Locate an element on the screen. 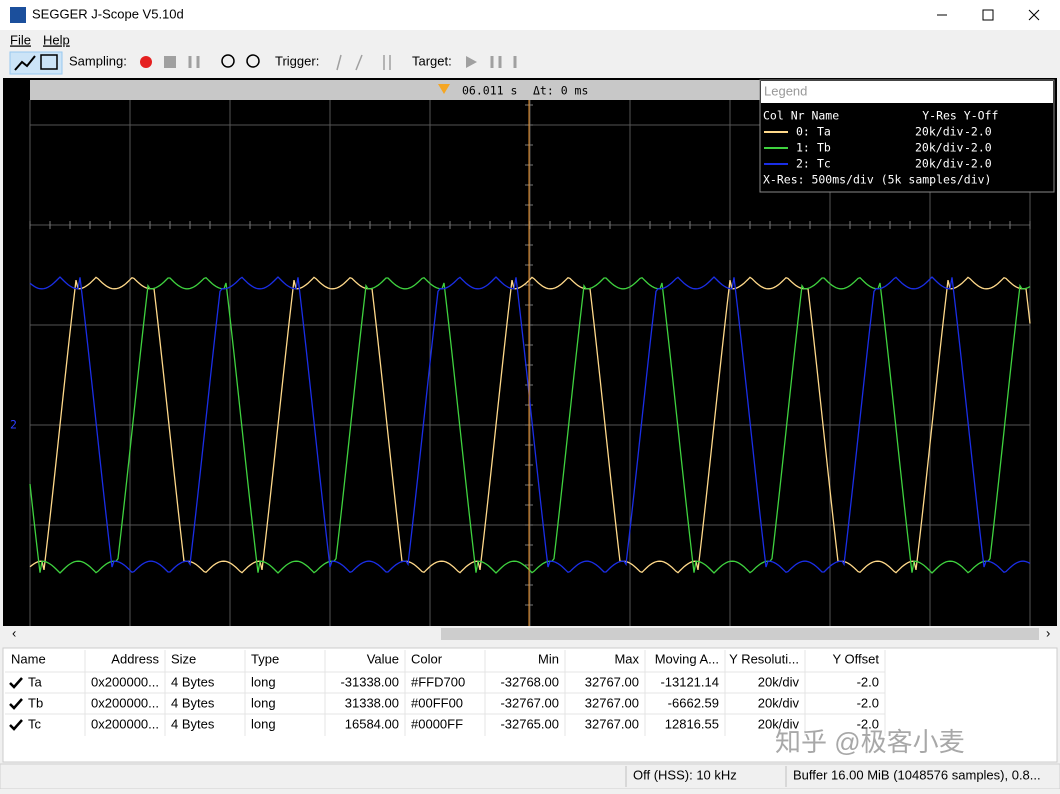 The height and width of the screenshot is (794, 1060). toolbar-label: Target: is located at coordinates (432, 60).